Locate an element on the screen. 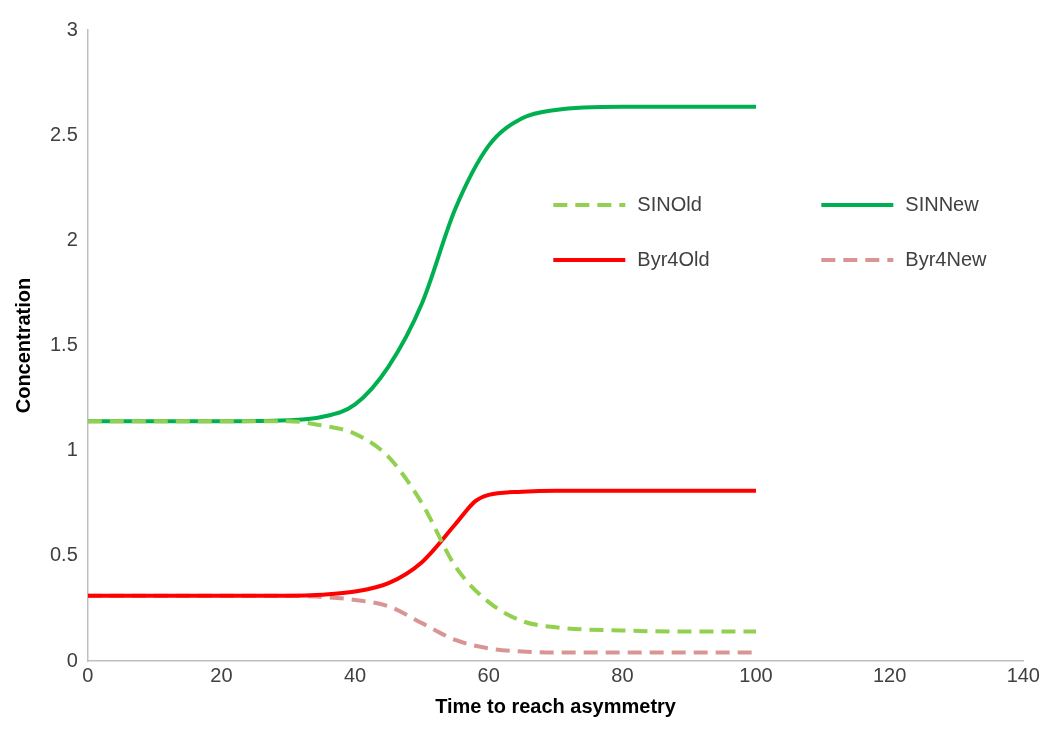 This screenshot has width=1051, height=731. legend-label: Byr4New is located at coordinates (946, 258).